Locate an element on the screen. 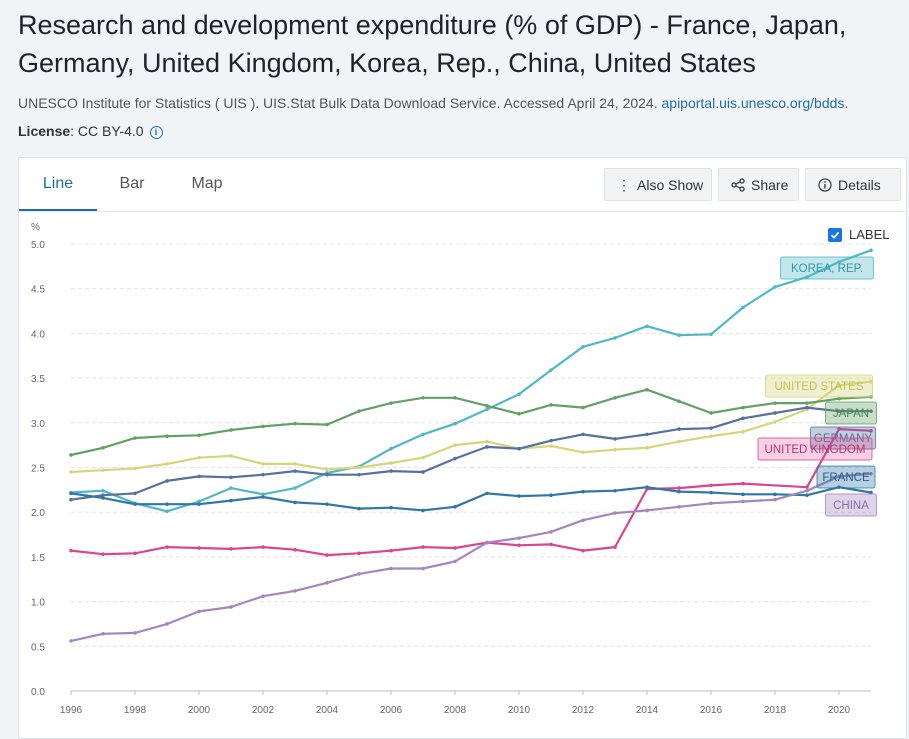 The image size is (909, 739). share-button: Share is located at coordinates (758, 184).